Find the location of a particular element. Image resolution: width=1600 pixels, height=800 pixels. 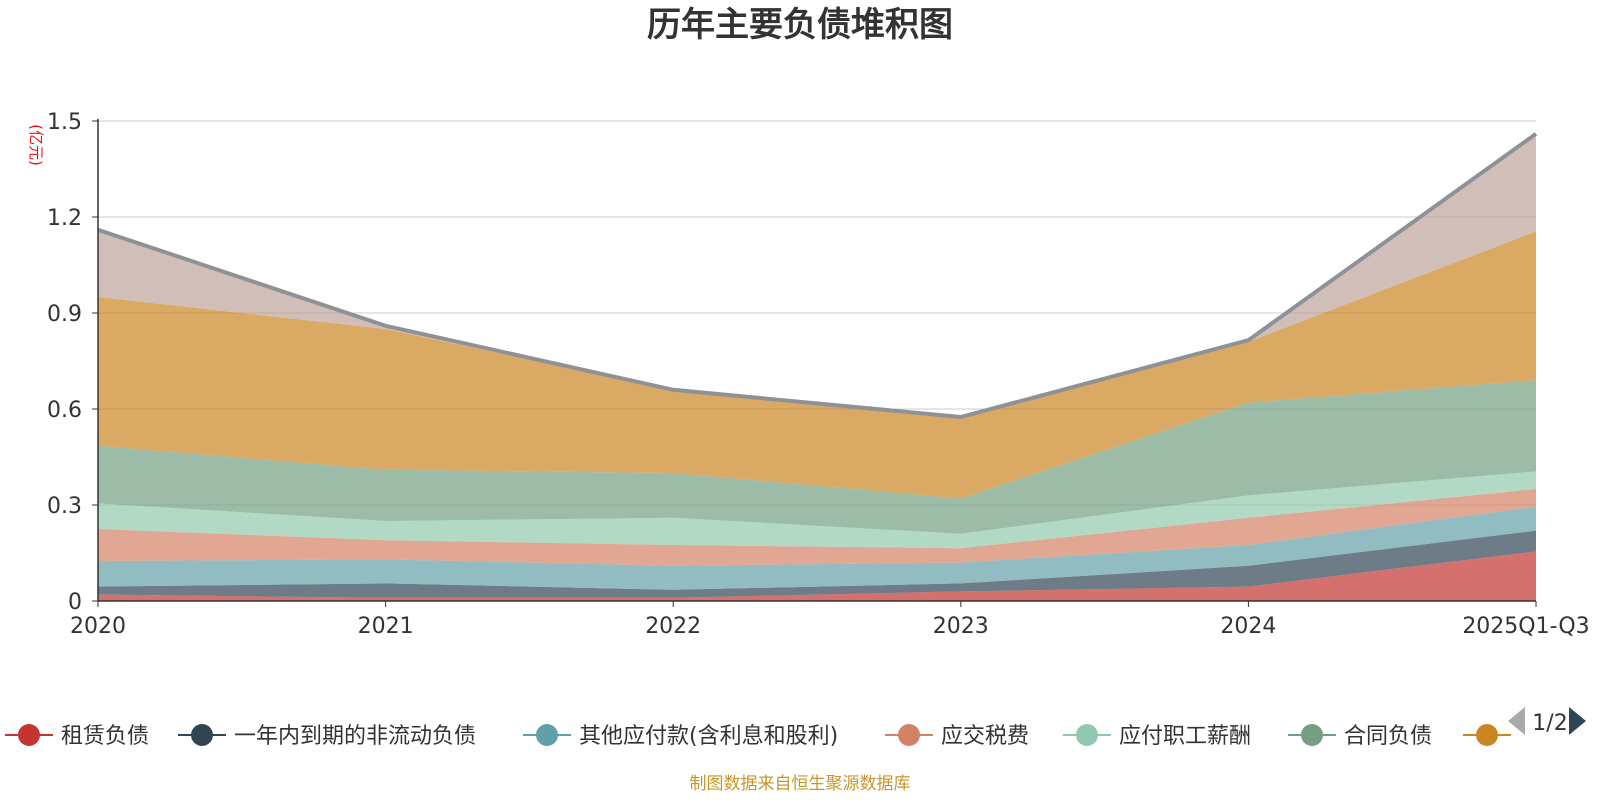

y-tick-label: 0.6 is located at coordinates (64, 410).